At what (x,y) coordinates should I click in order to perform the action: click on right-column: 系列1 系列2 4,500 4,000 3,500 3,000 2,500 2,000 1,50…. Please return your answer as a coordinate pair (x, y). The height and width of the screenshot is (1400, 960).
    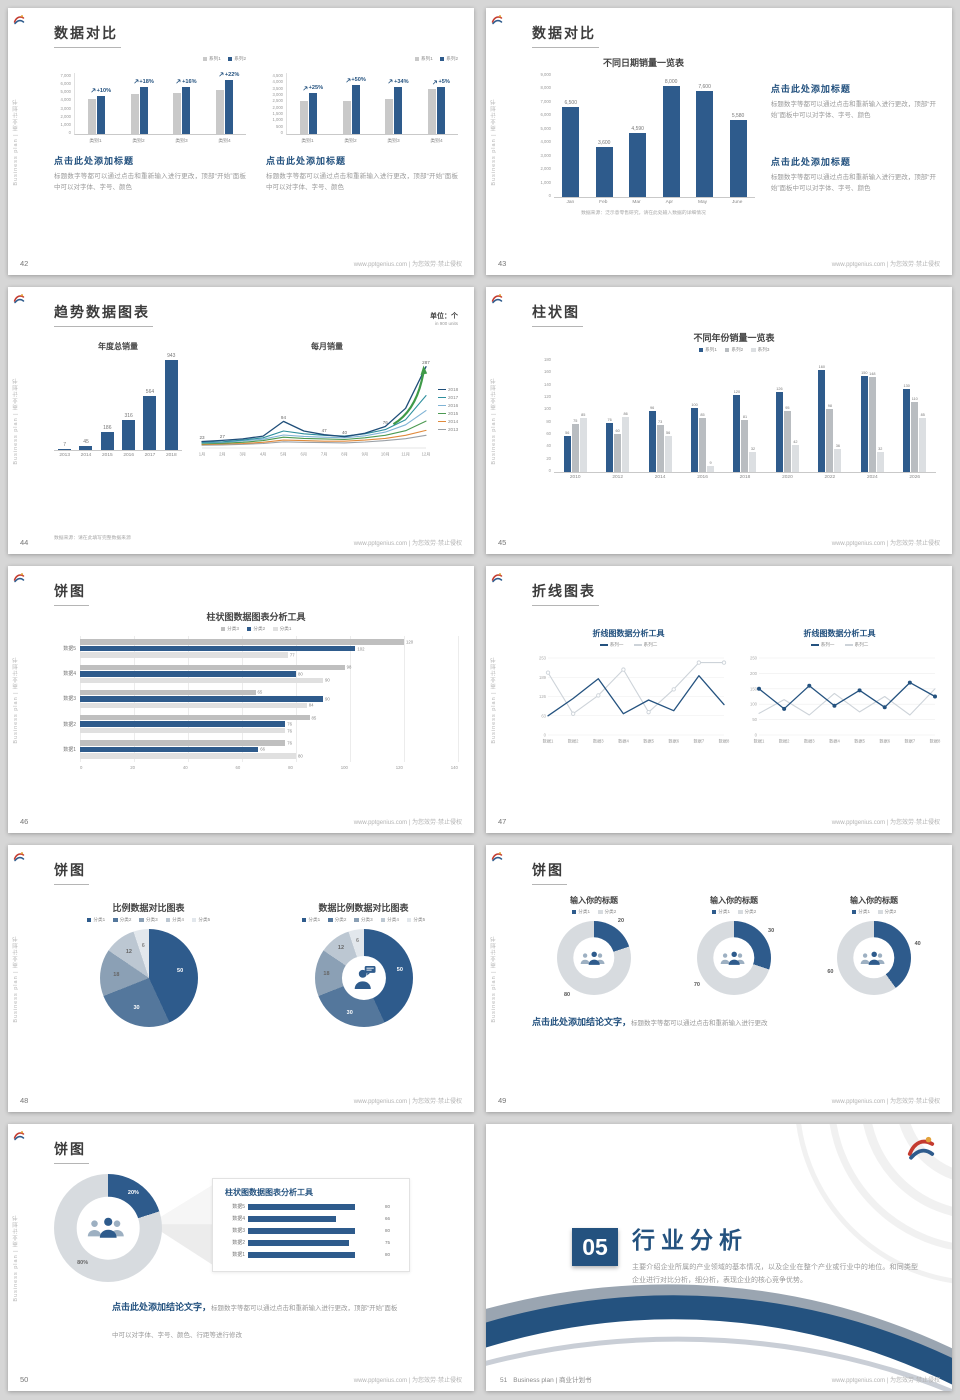
    Looking at the image, I should click on (362, 155).